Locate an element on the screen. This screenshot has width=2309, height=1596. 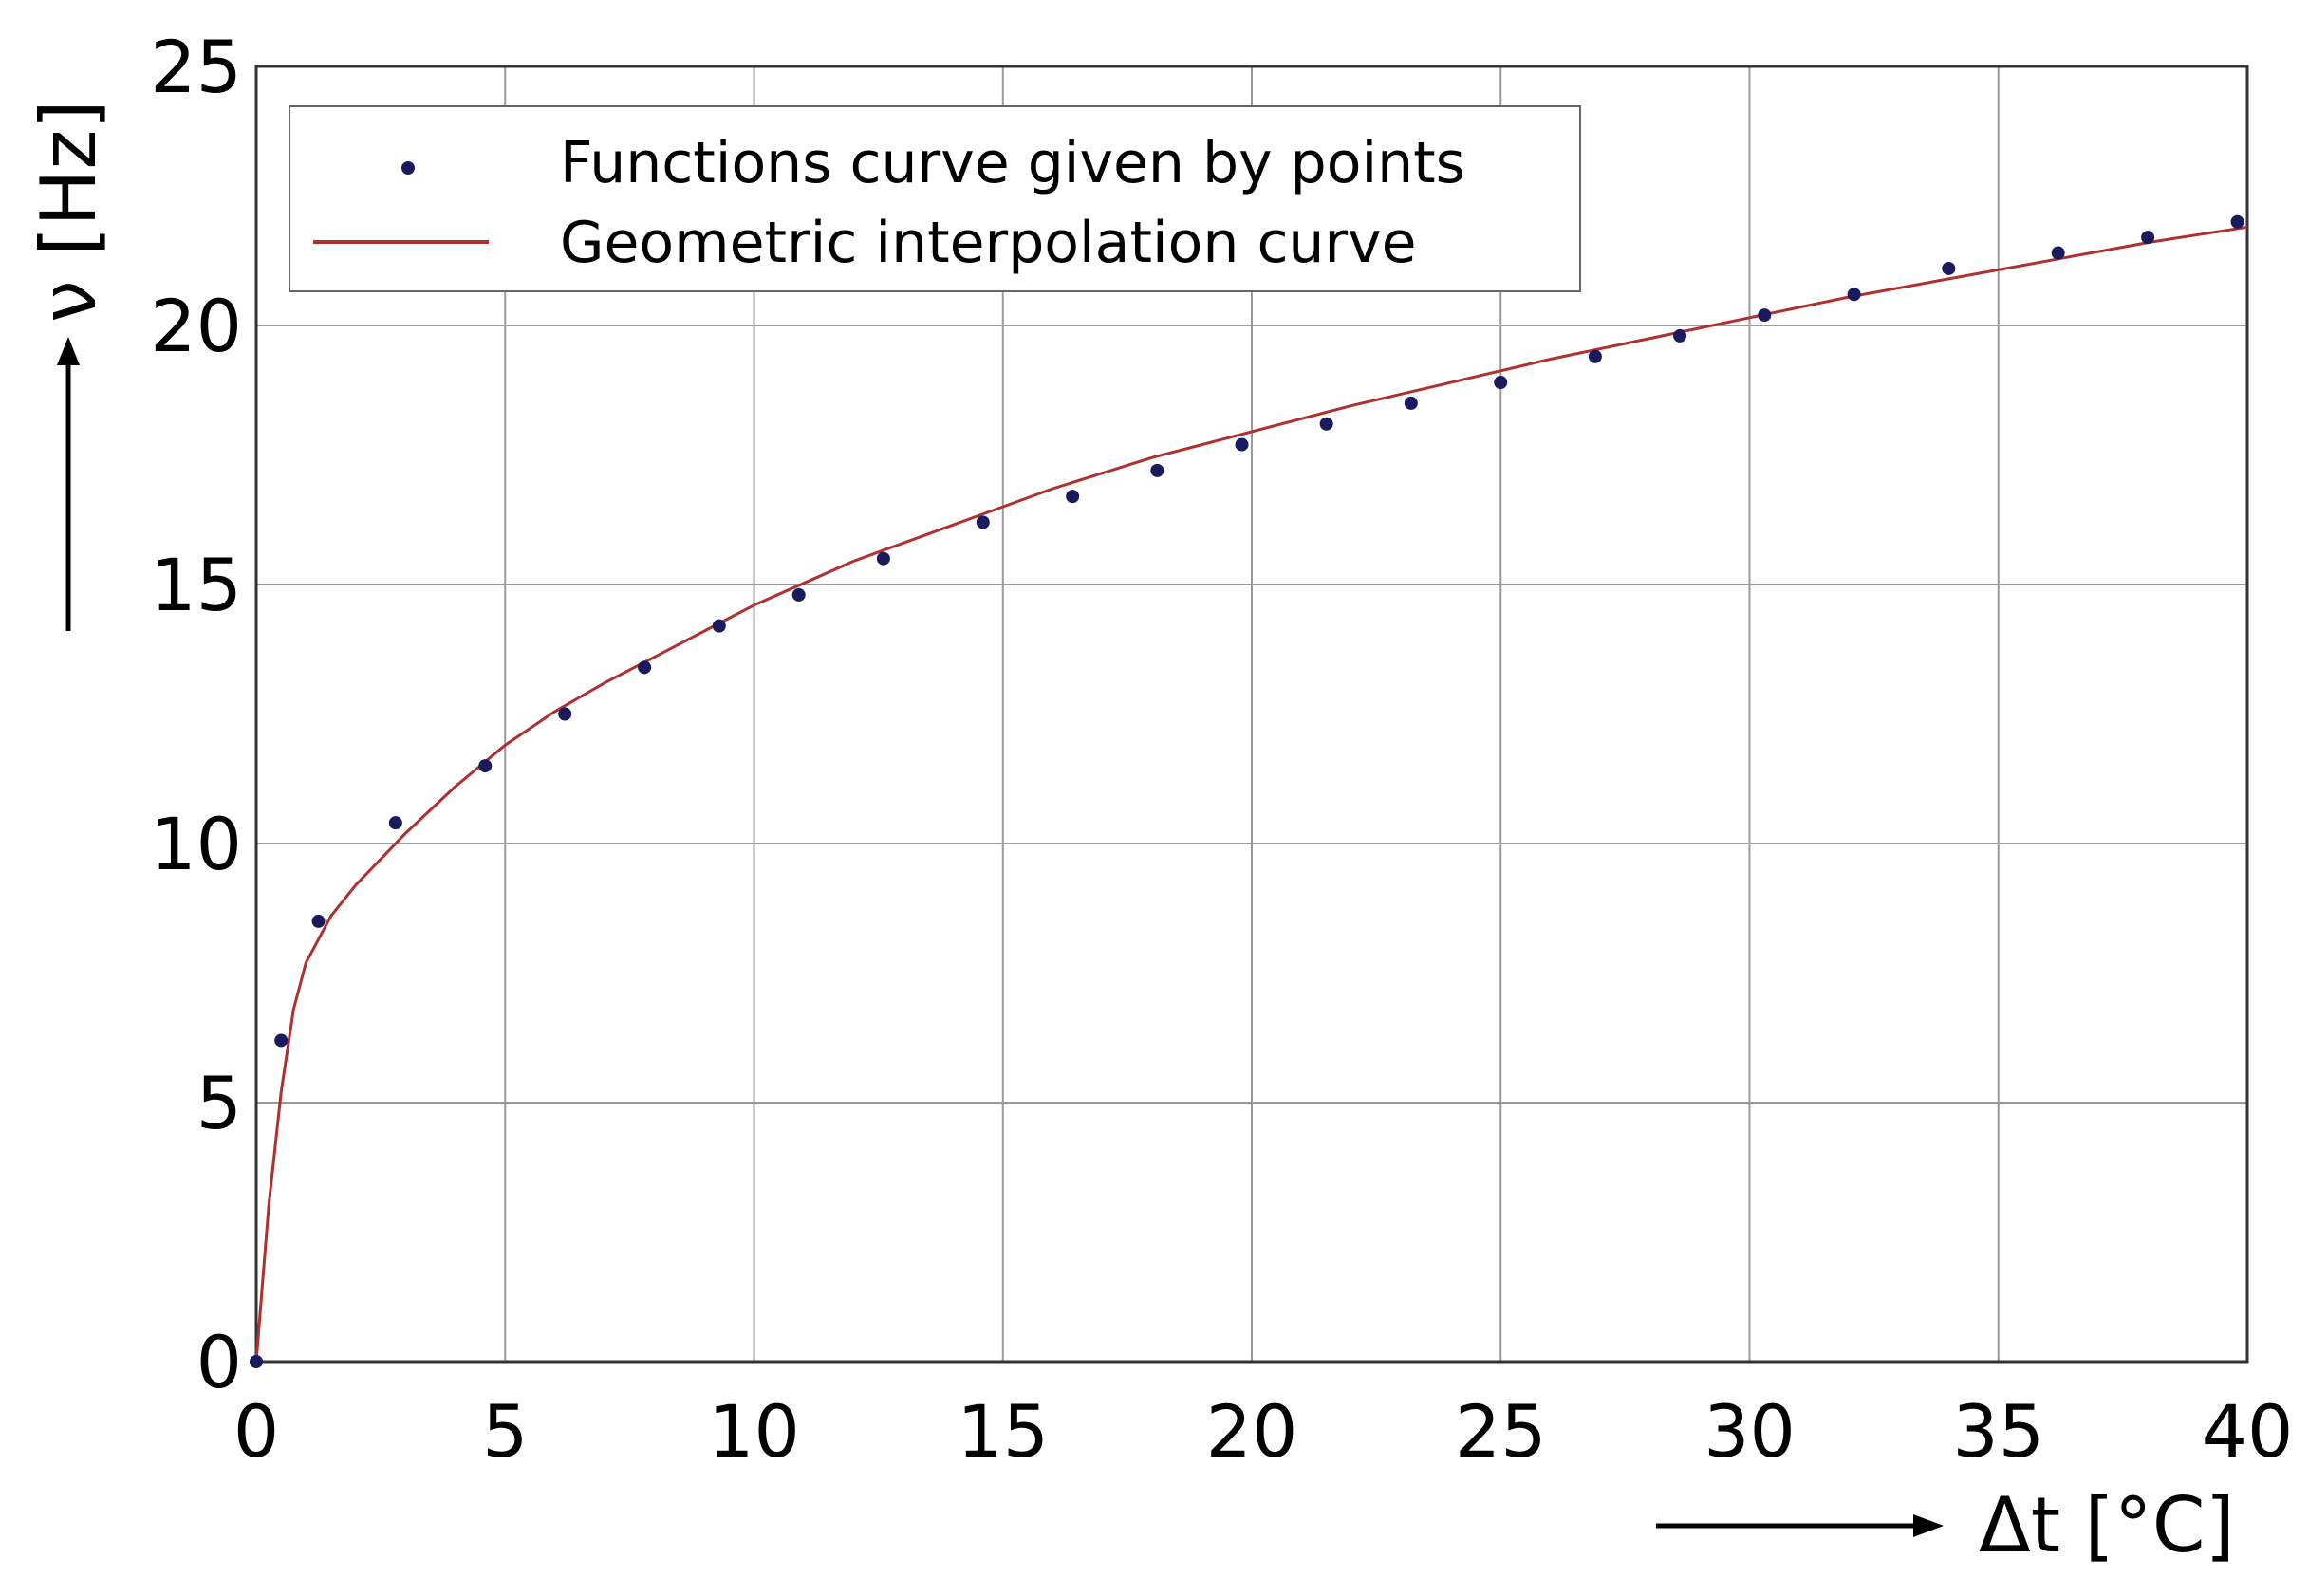
x-axis-label: Δt [°C] is located at coordinates (2107, 1525).